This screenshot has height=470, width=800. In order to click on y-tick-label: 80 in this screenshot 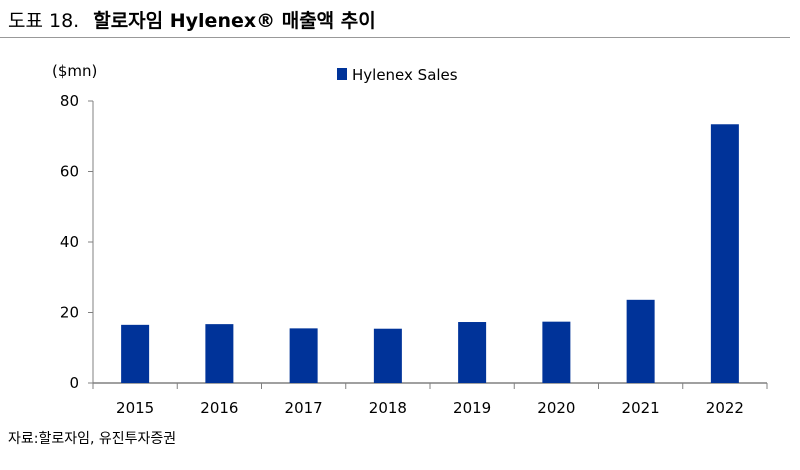, I will do `click(69, 101)`.